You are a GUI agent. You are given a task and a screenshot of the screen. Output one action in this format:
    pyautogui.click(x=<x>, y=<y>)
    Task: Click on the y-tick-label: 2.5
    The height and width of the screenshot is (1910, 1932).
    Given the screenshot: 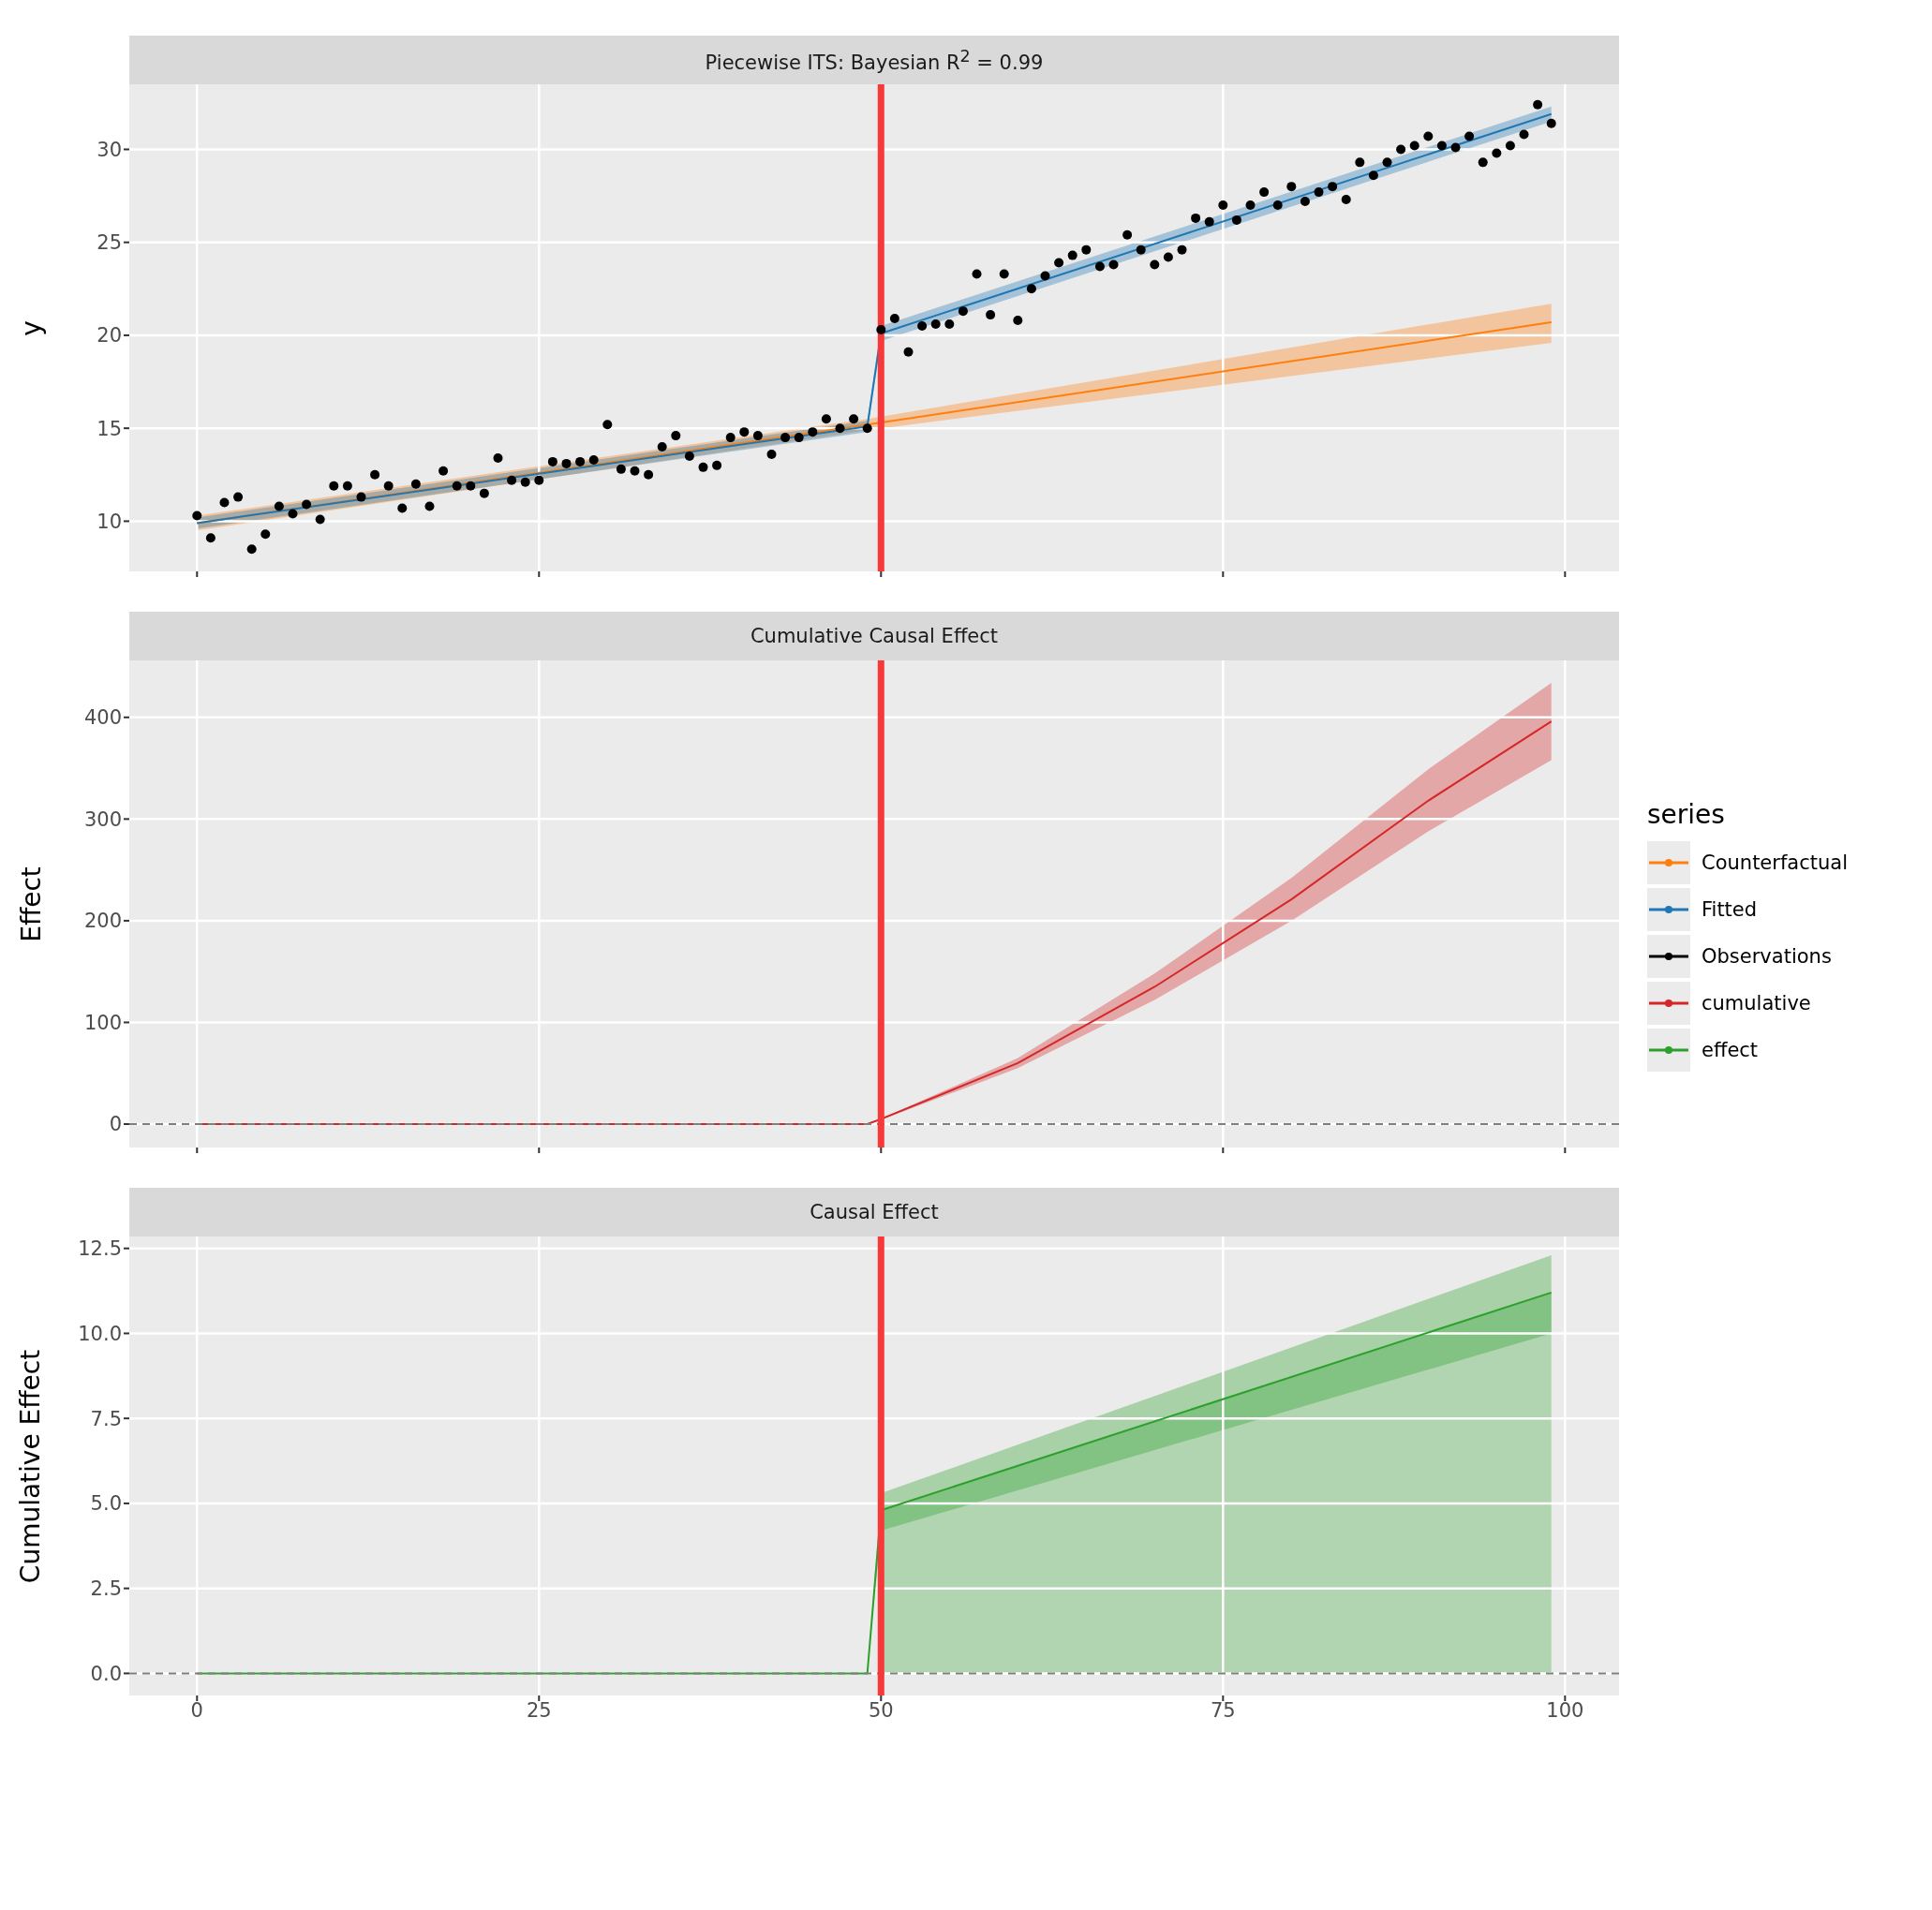 What is the action you would take?
    pyautogui.click(x=106, y=1589)
    